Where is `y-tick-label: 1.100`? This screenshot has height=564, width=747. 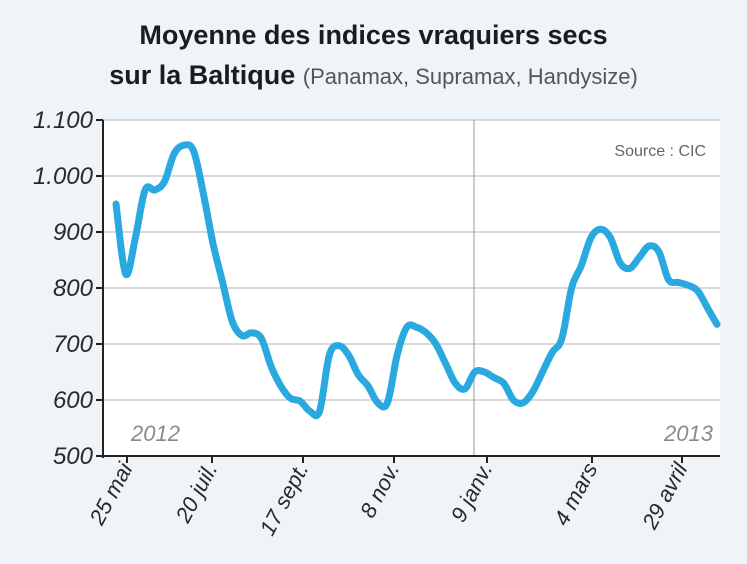 y-tick-label: 1.100 is located at coordinates (63, 120).